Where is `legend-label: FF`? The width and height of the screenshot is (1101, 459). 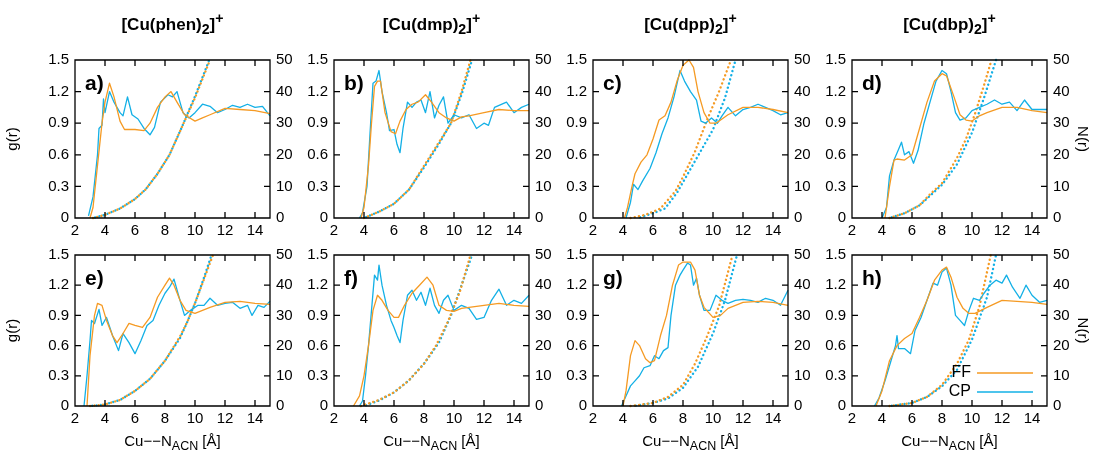 legend-label: FF is located at coordinates (961, 372).